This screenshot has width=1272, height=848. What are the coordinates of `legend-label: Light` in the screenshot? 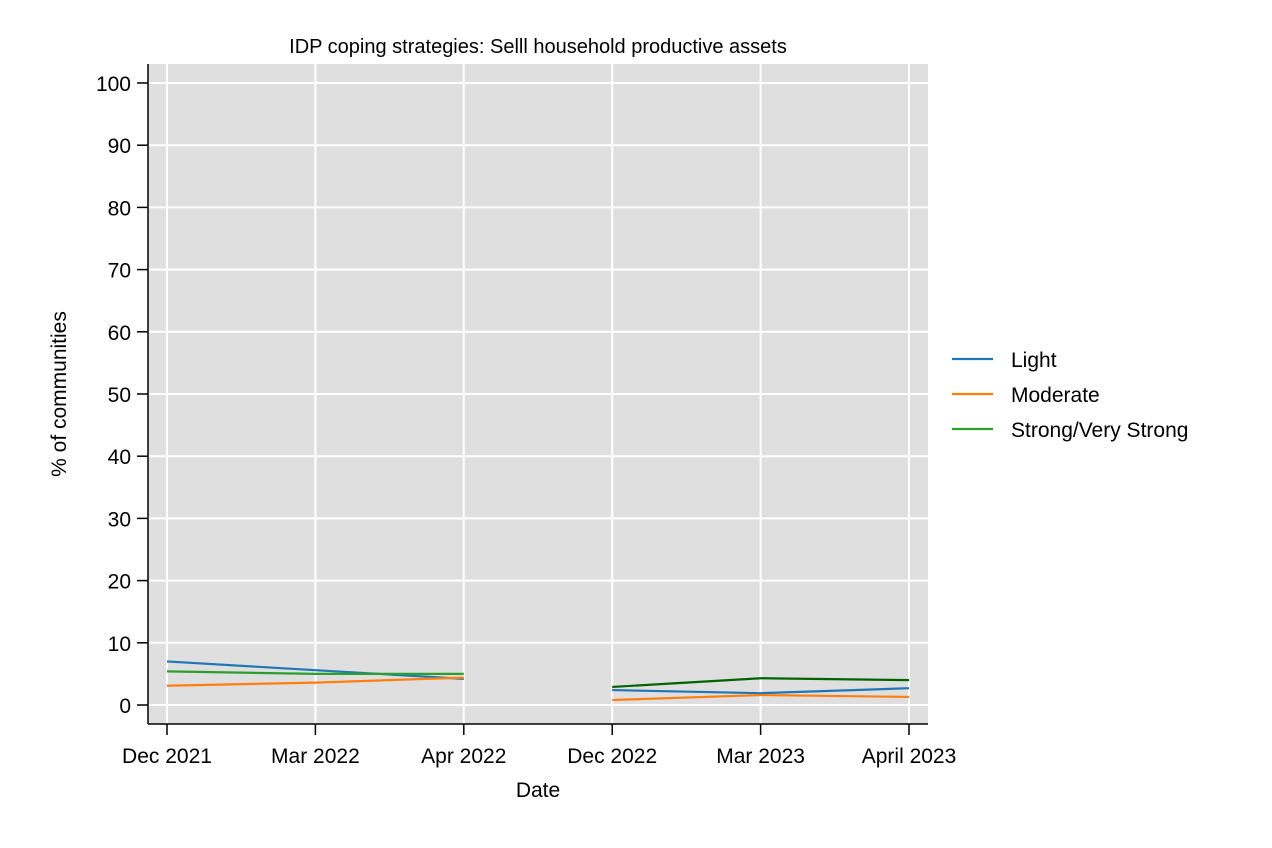 It's located at (1034, 360).